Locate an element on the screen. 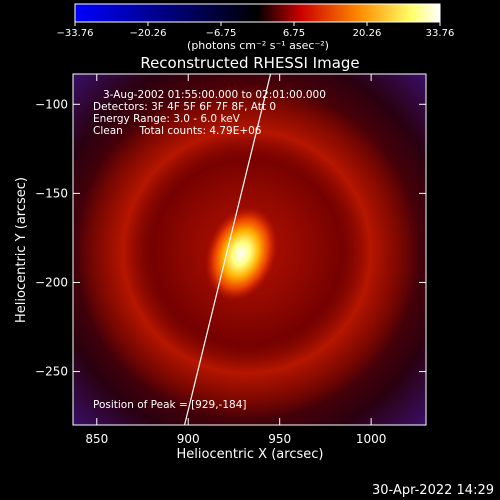 This screenshot has width=500, height=500. colorbar-ticks: −33.76 −20.26 −6.75 6.75 20.26 33.76 is located at coordinates (255, 30).